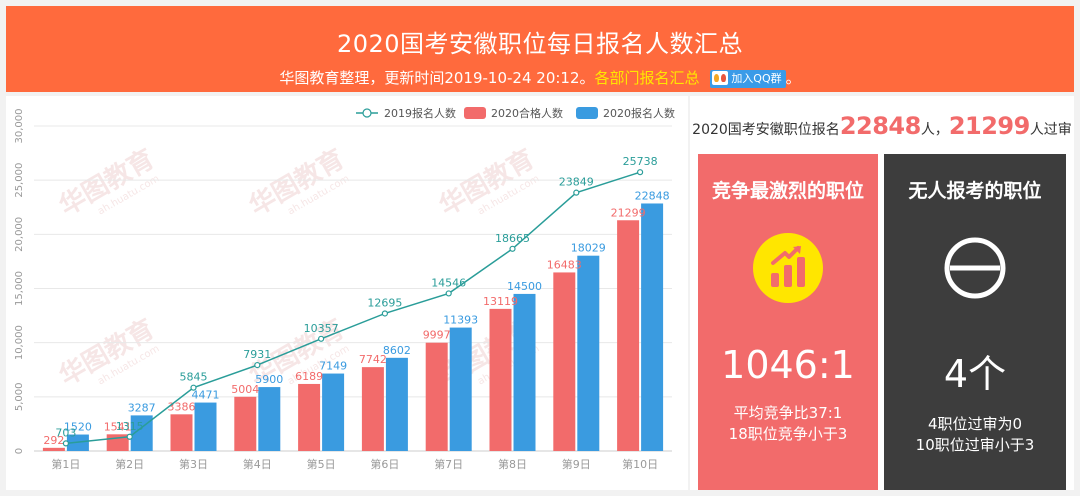 The height and width of the screenshot is (496, 1080). Describe the element at coordinates (793, 78) in the screenshot. I see `subtitle-end: 。` at that location.